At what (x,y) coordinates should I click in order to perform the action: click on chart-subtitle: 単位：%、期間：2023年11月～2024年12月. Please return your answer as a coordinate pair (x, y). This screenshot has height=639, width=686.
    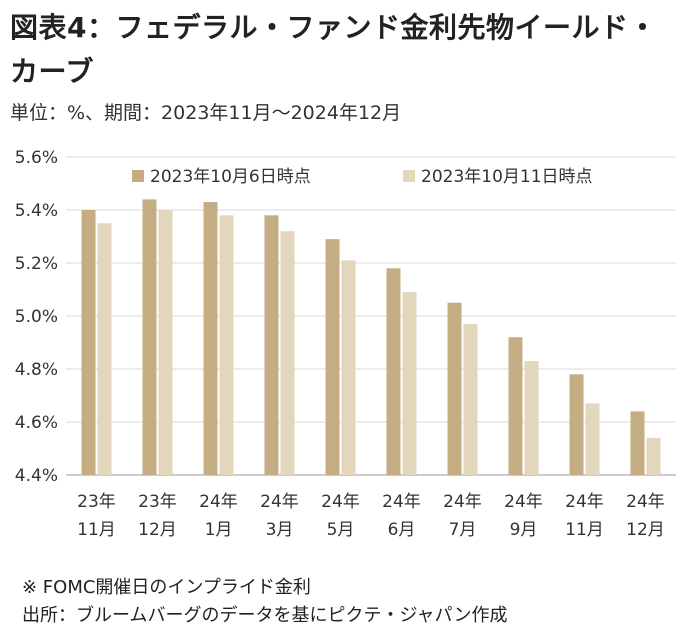
    Looking at the image, I should click on (206, 113).